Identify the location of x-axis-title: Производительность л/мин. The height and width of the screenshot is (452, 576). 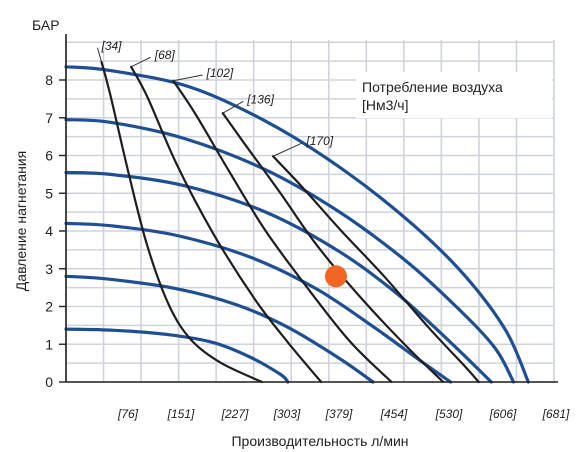
(319, 441).